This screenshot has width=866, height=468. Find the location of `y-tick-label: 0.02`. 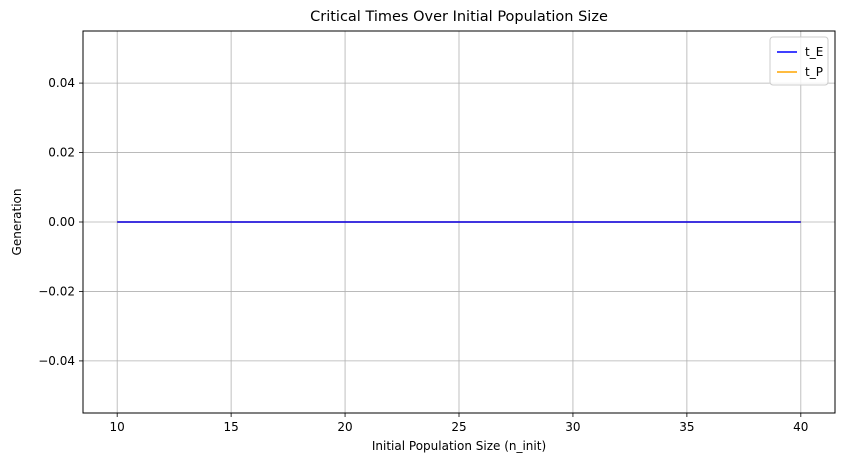

y-tick-label: 0.02 is located at coordinates (61, 153).